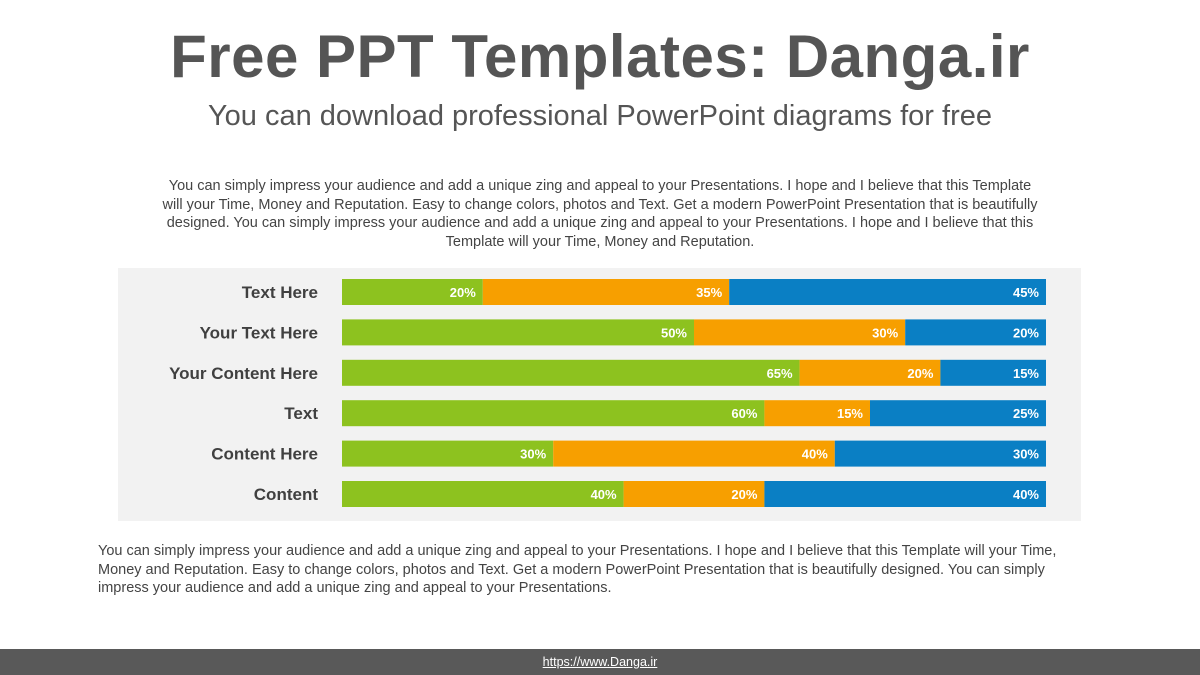 The width and height of the screenshot is (1200, 675). Describe the element at coordinates (264, 454) in the screenshot. I see `category-label: Content Here` at that location.